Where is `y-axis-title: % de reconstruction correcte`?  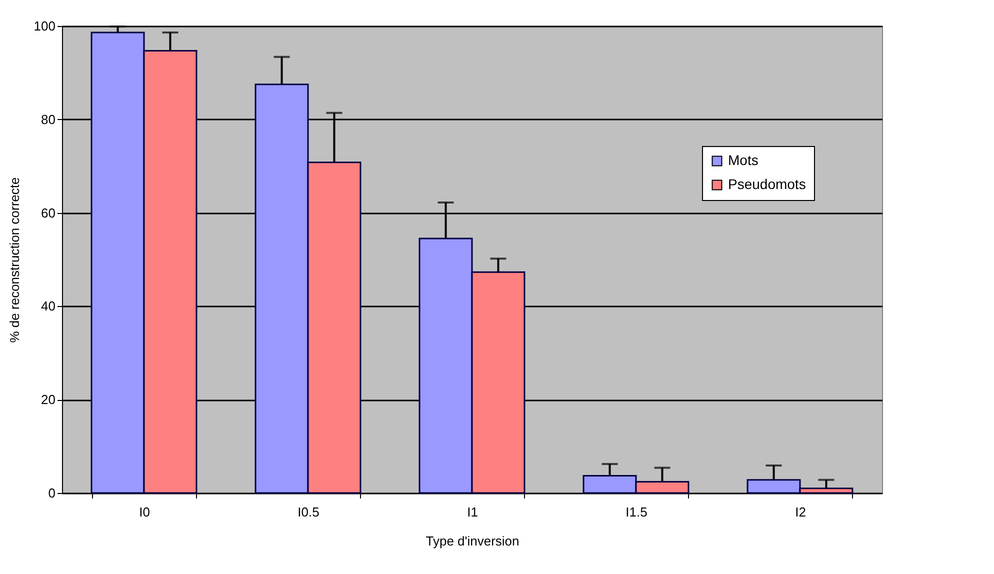 y-axis-title: % de reconstruction correcte is located at coordinates (14, 260).